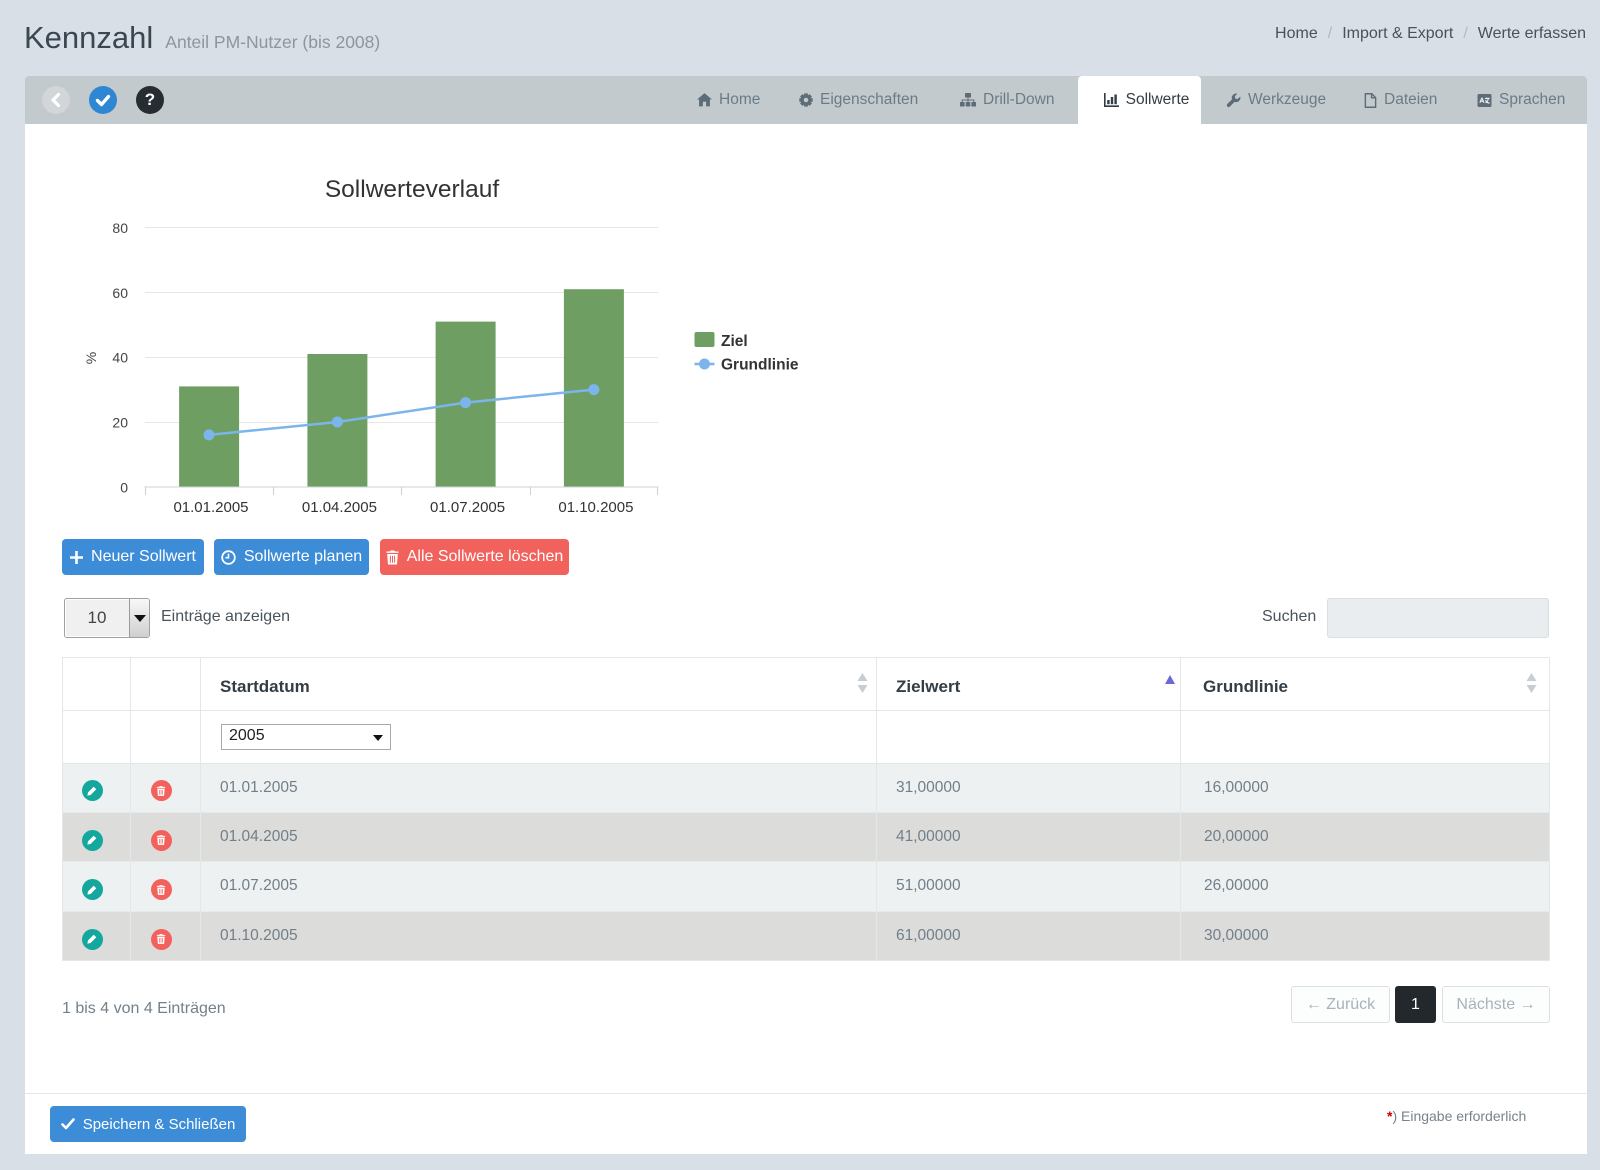 This screenshot has height=1170, width=1600. Describe the element at coordinates (120, 423) in the screenshot. I see `svg-text: 20` at that location.